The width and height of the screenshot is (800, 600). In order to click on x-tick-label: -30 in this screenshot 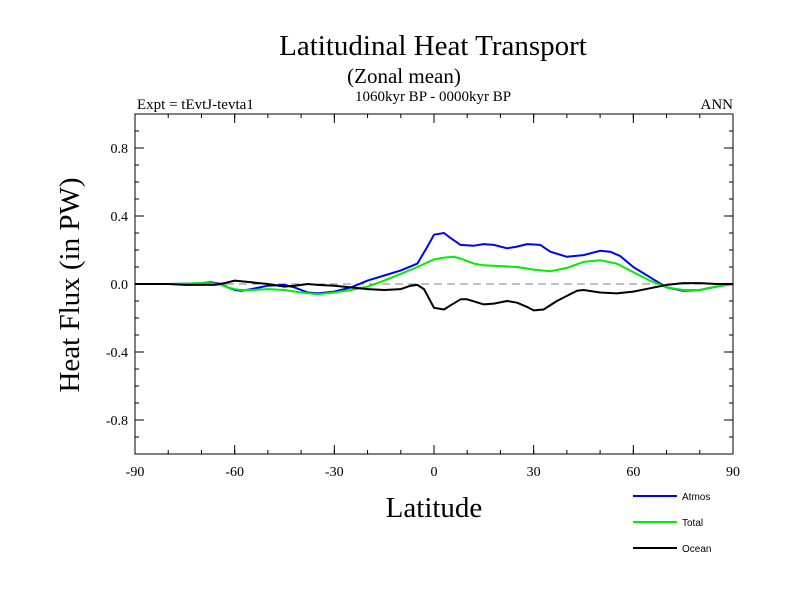, I will do `click(334, 472)`.